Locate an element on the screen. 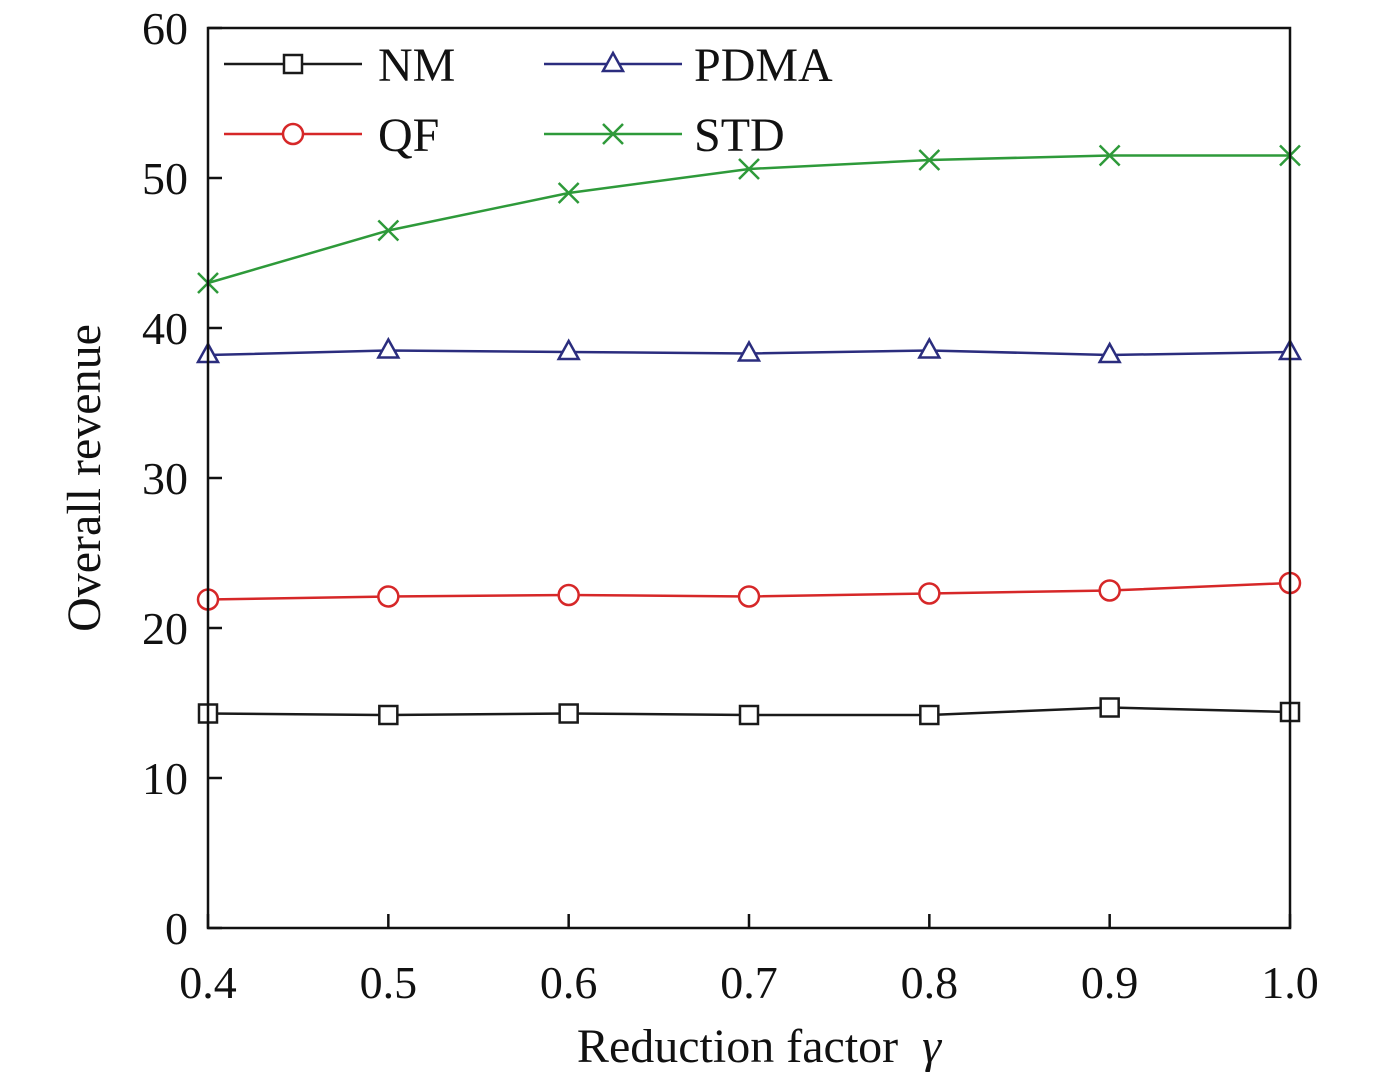  y-tick-label: 20 is located at coordinates (165, 628).